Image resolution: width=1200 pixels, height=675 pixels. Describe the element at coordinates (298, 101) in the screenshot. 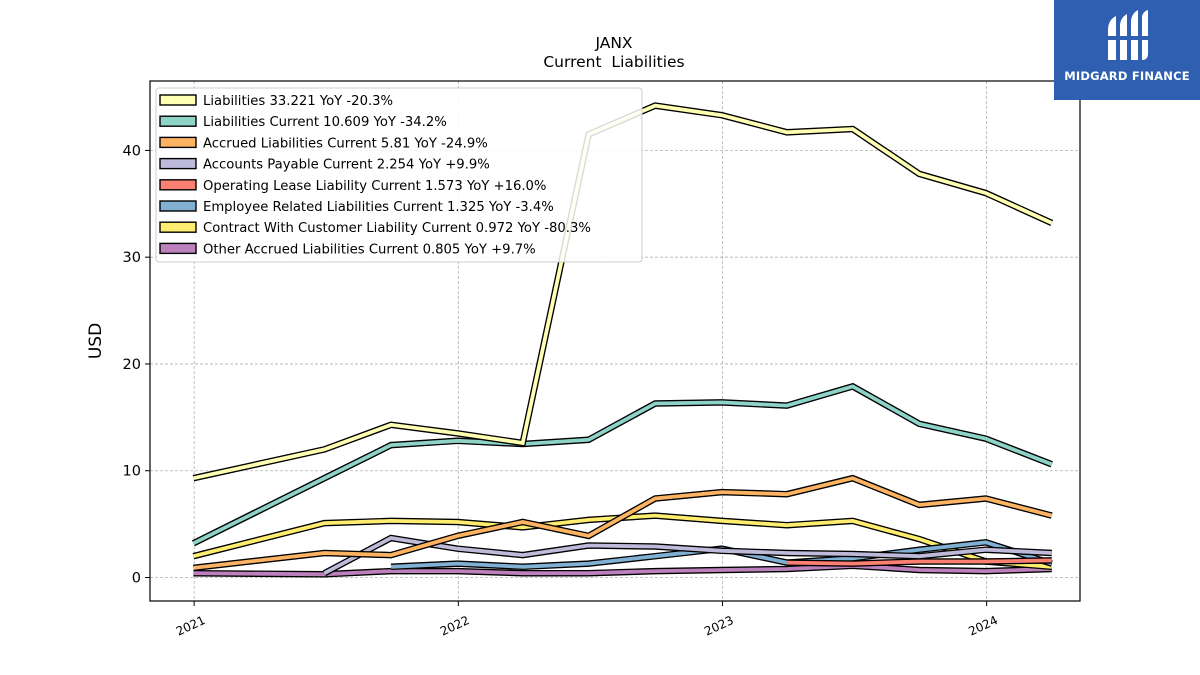

I see `legend-label: Liabilities 33.221 YoY -20.3%` at that location.